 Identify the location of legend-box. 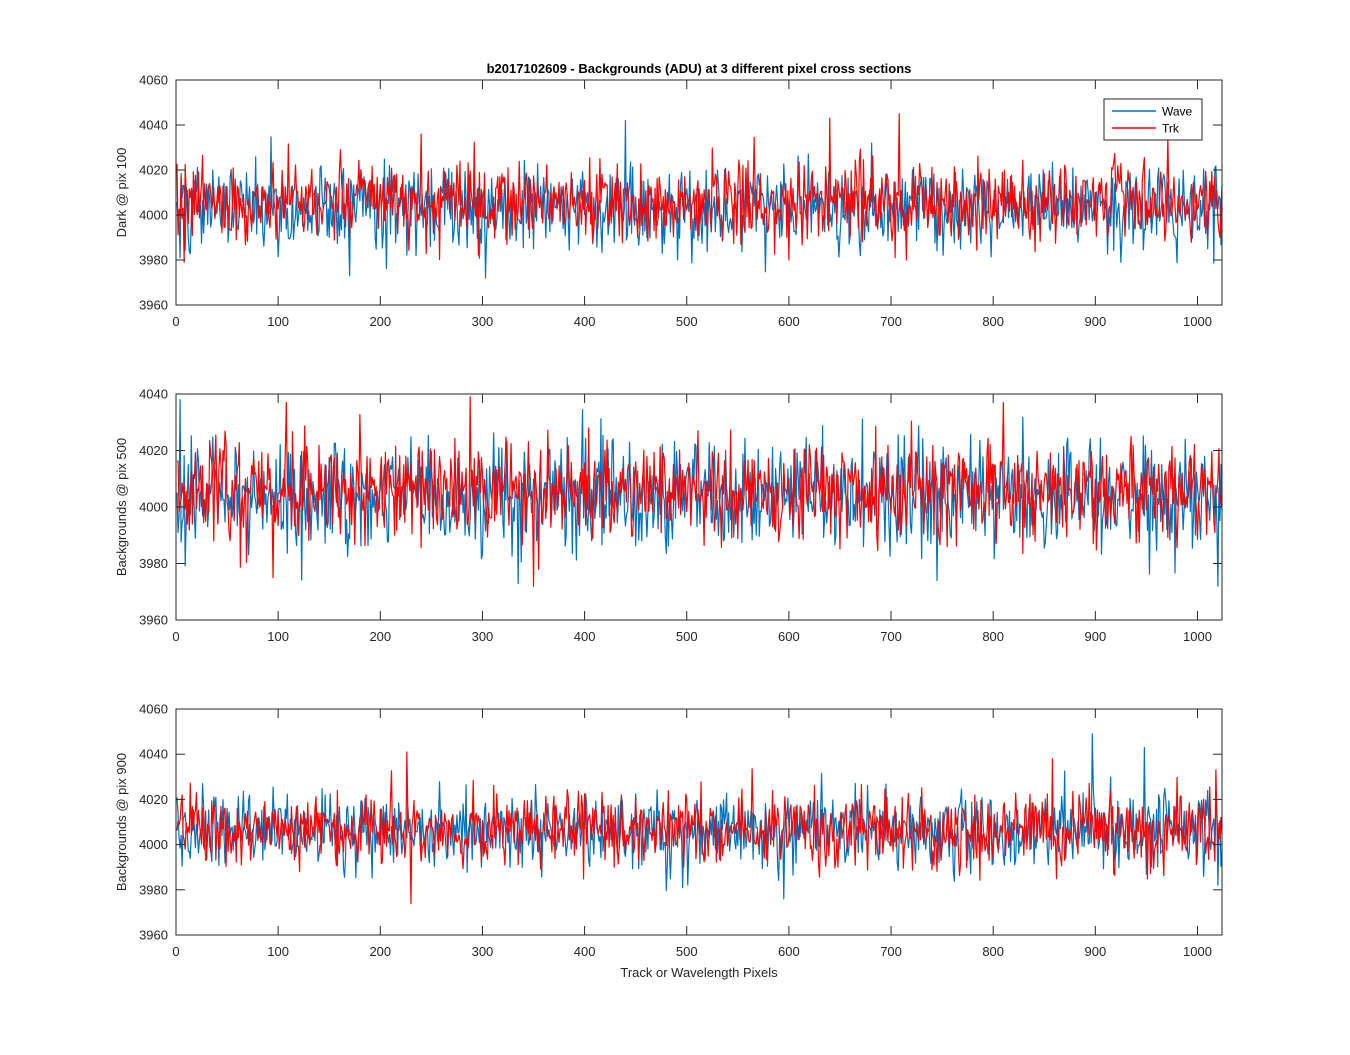
(1153, 119).